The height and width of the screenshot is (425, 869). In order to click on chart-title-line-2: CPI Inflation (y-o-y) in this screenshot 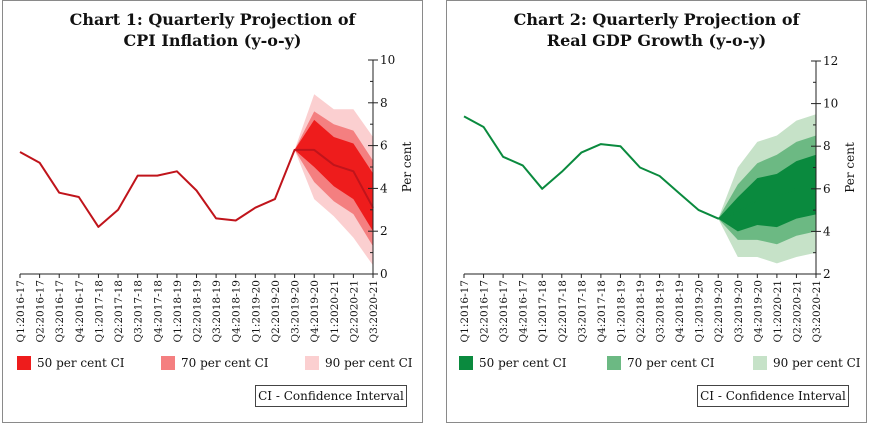, I will do `click(212, 40)`.